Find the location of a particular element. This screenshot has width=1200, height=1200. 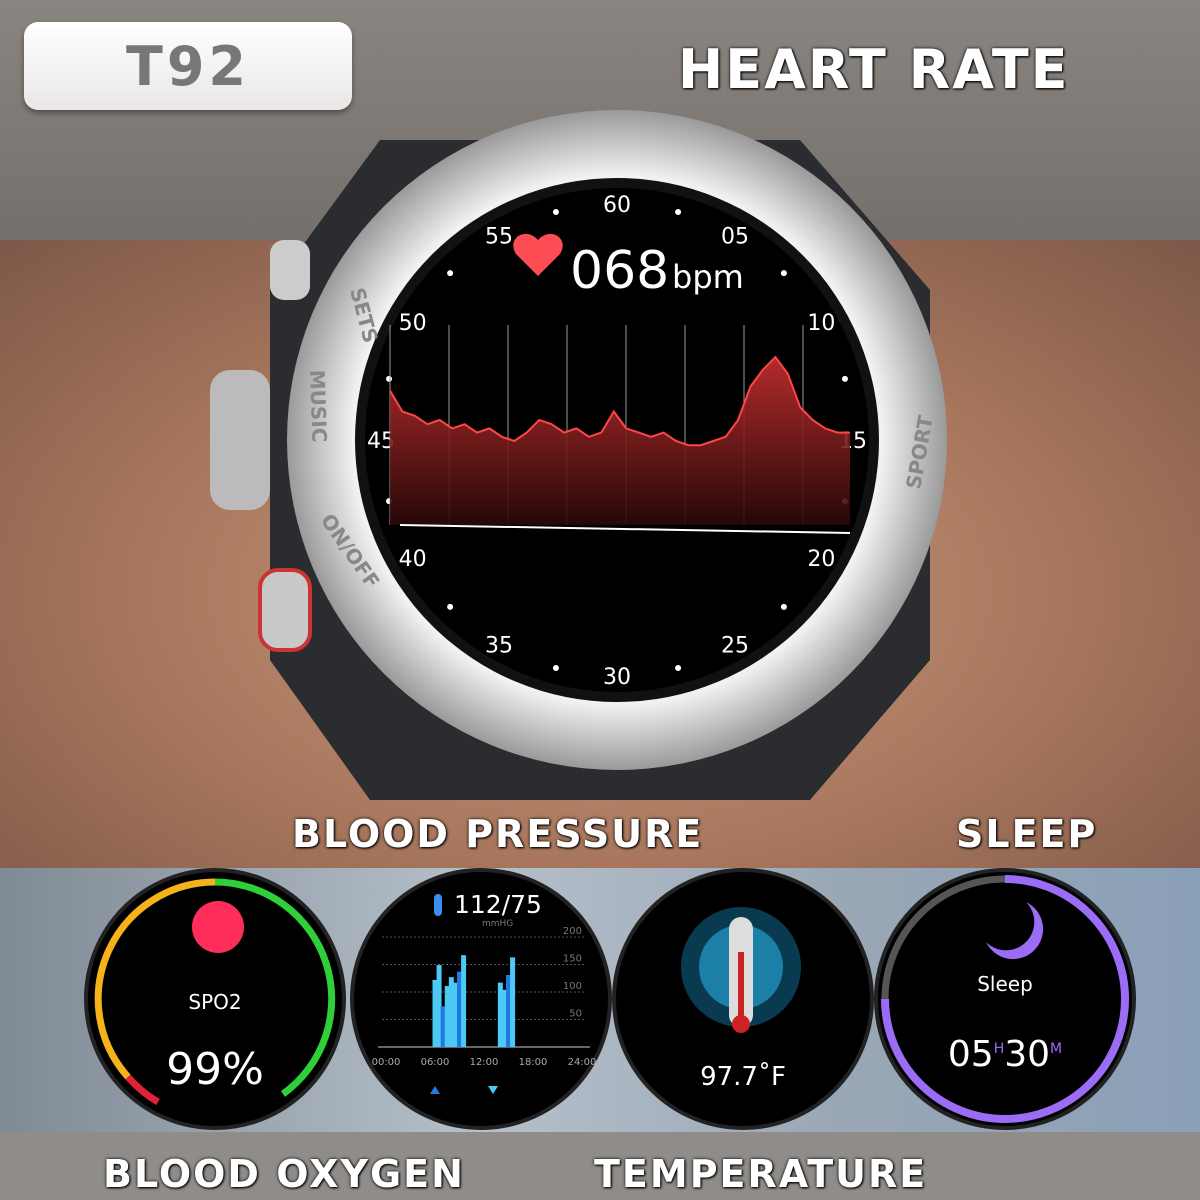

blood-drop-icon is located at coordinates (218, 927).